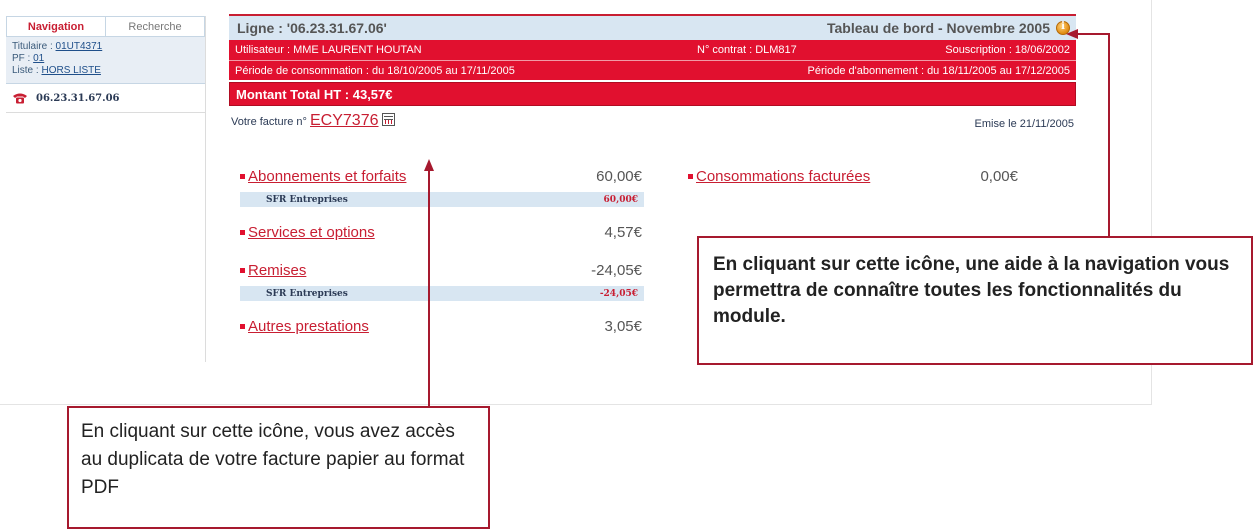  What do you see at coordinates (652, 94) in the screenshot?
I see `total-amount: Montant Total HT : 43,57€` at bounding box center [652, 94].